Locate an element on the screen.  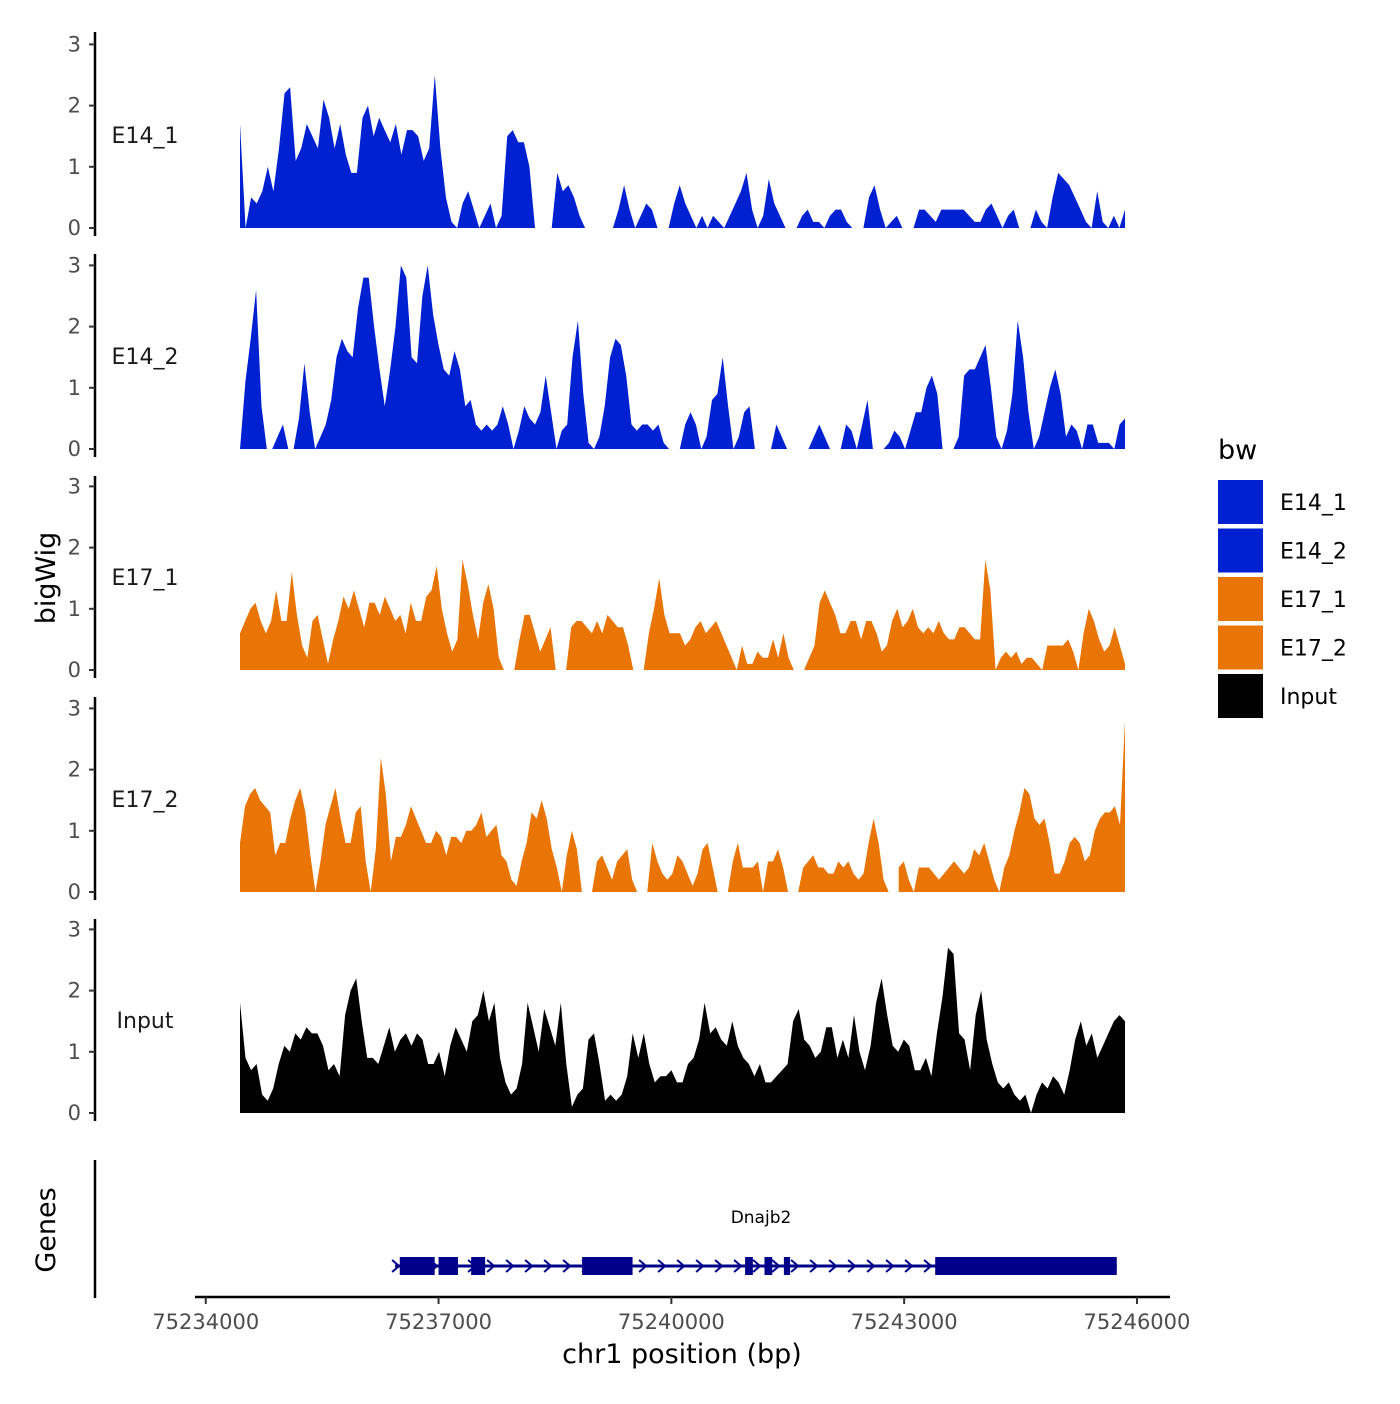
genes-track: Dnajb2 is located at coordinates (605, 1229).